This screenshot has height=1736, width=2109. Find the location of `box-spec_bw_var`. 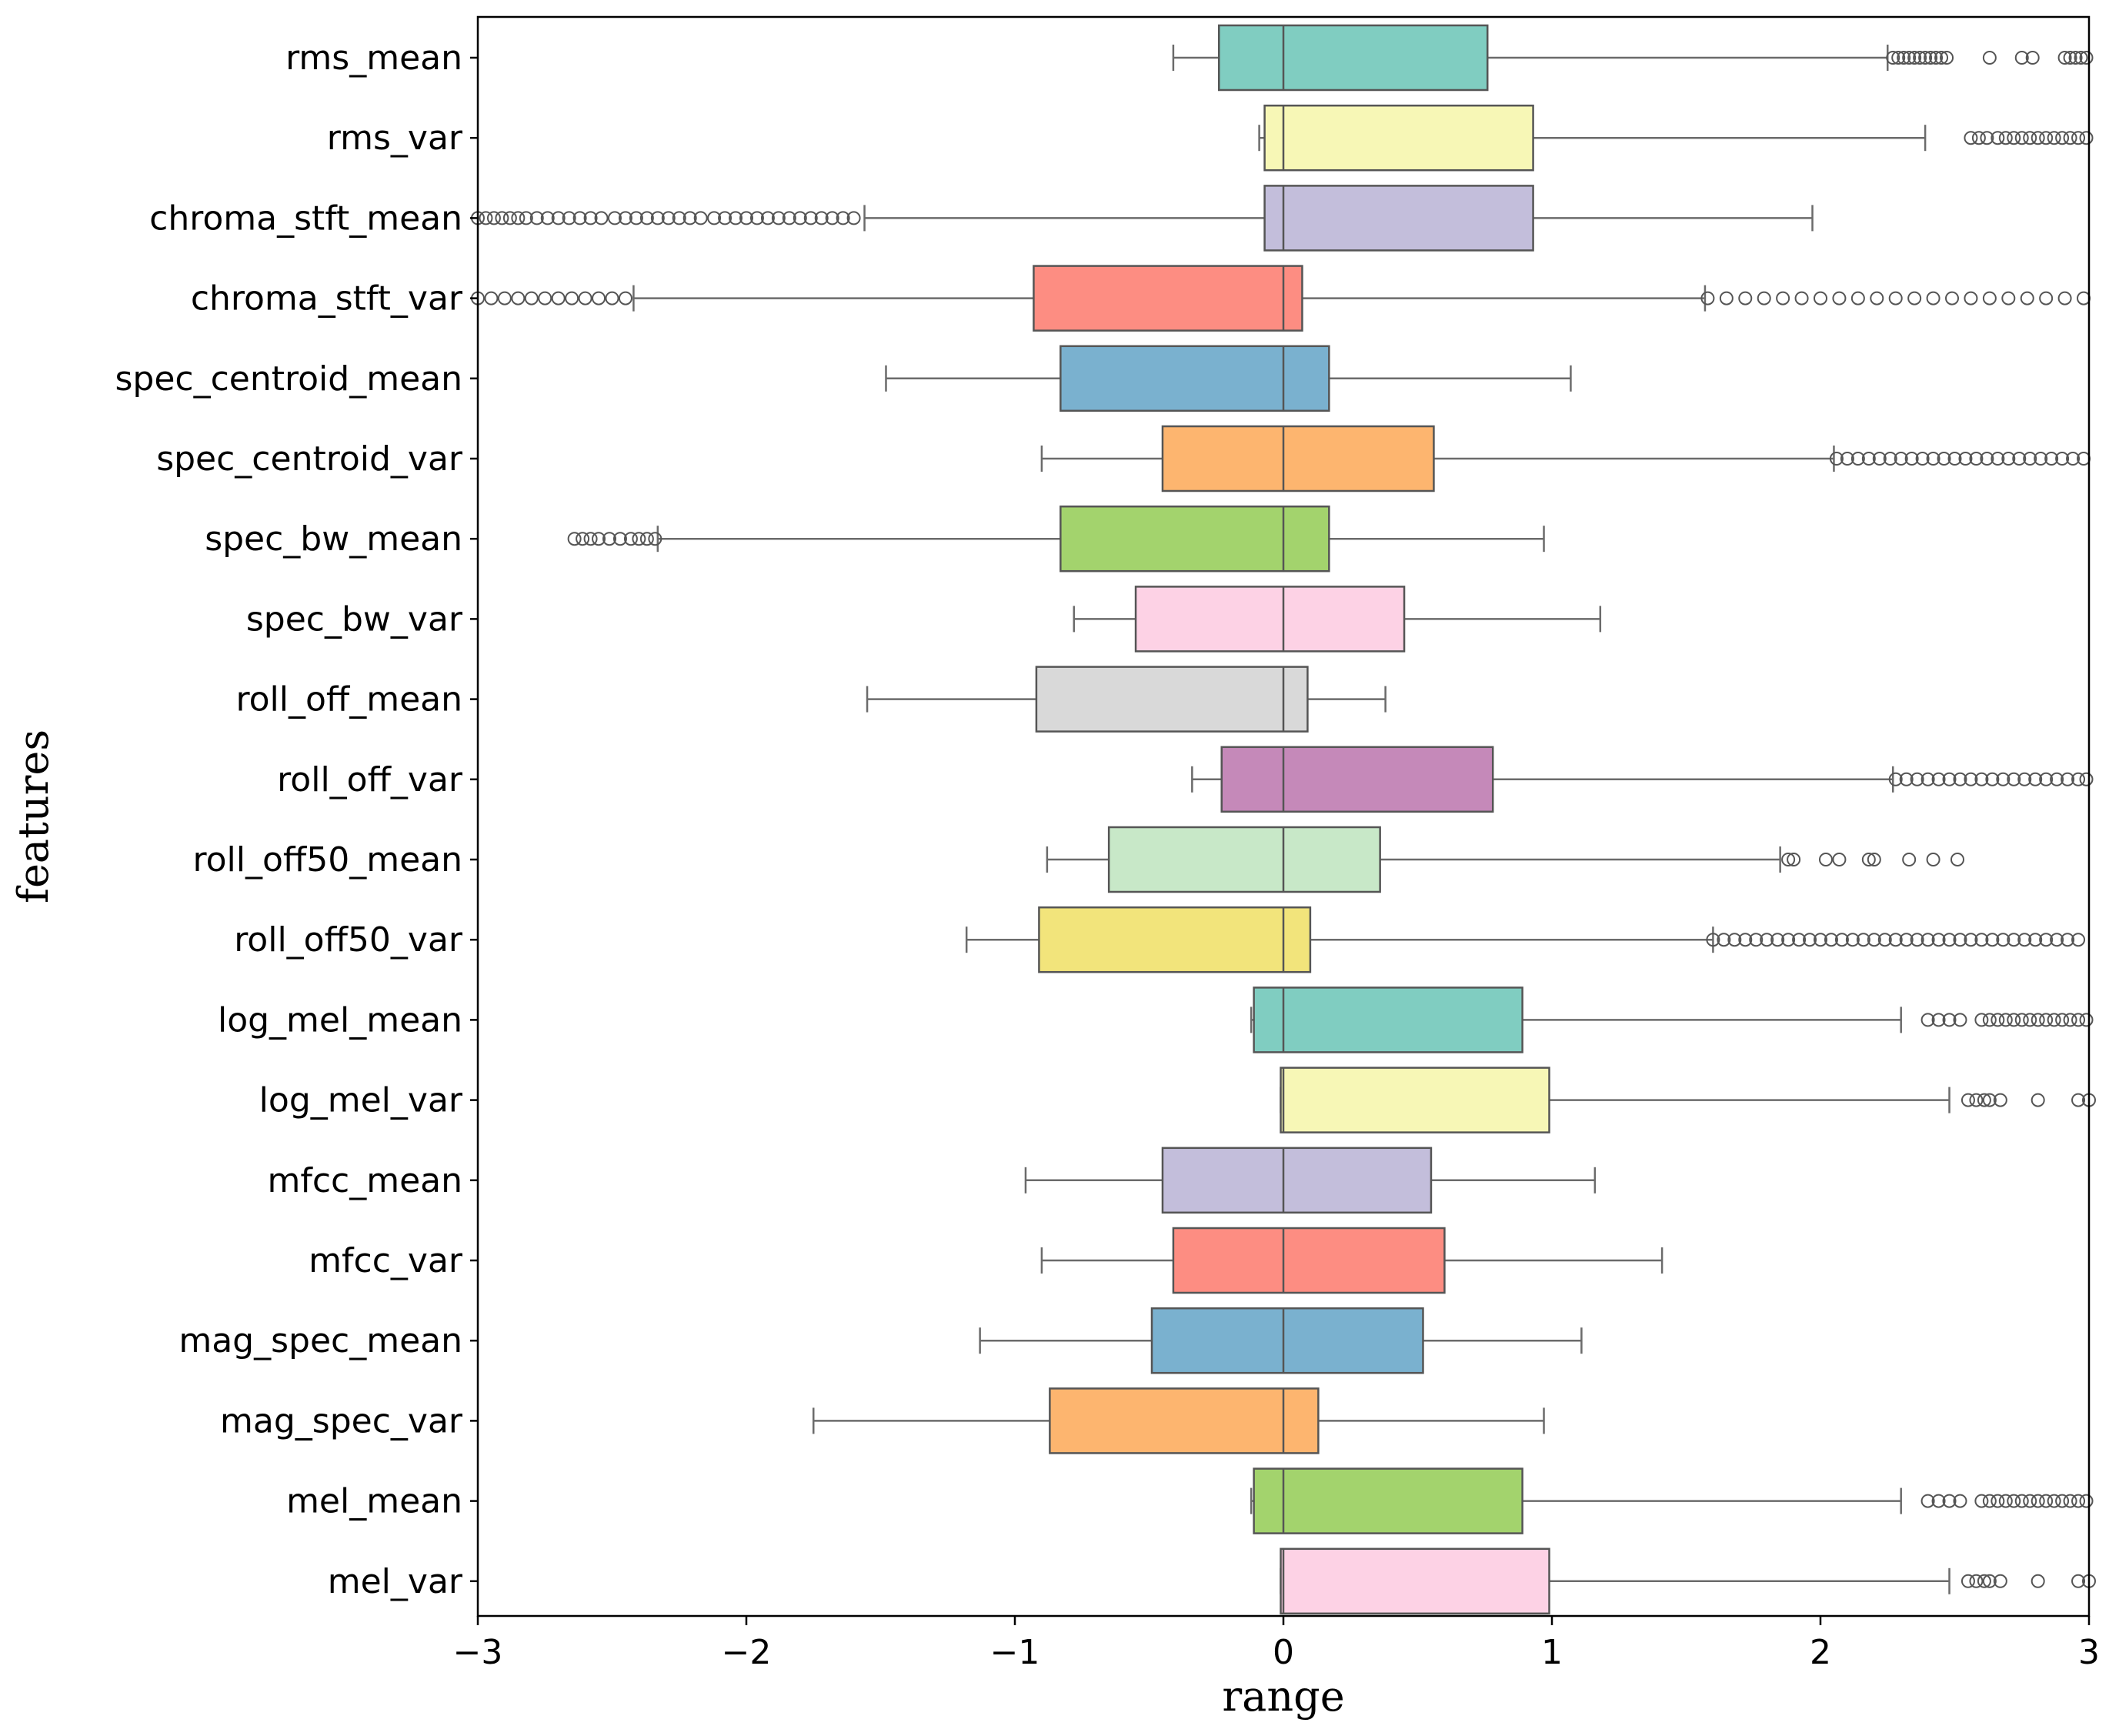

box-spec_bw_var is located at coordinates (1337, 619).